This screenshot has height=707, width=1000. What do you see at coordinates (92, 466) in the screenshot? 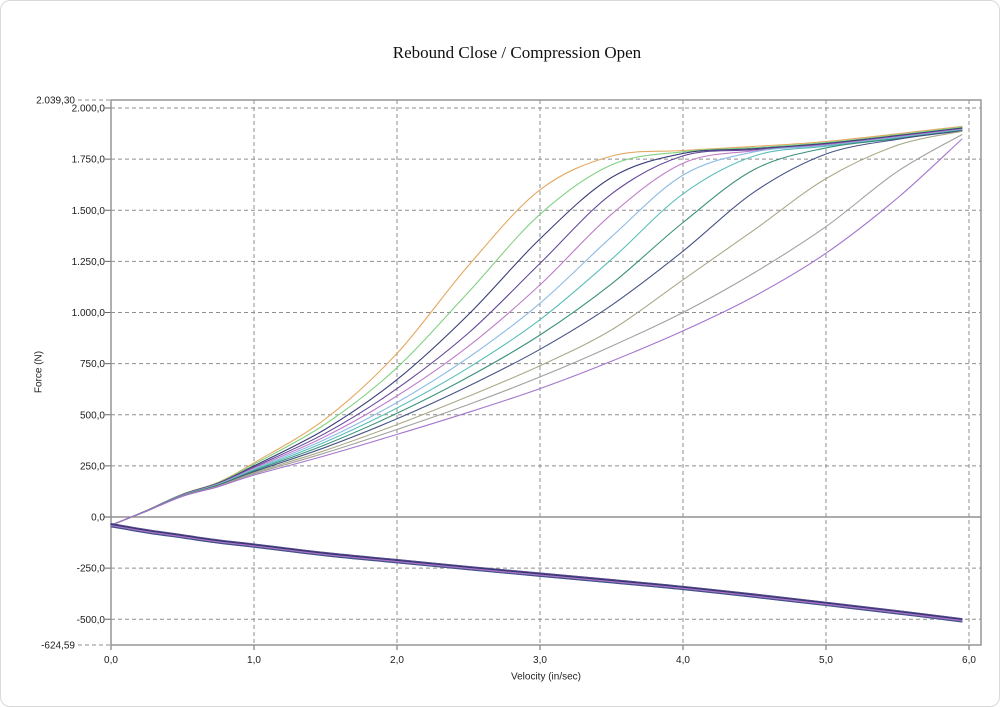
I see `y-tick-label: 250,0` at bounding box center [92, 466].